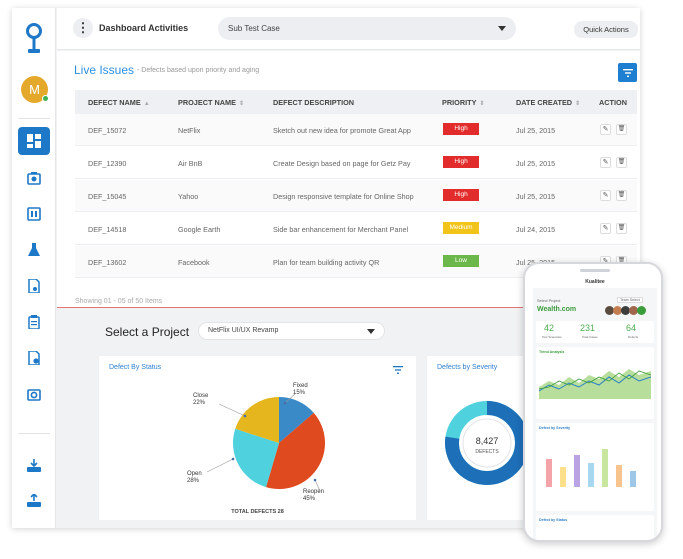 The image size is (683, 559). I want to click on avatar: M, so click(35, 89).